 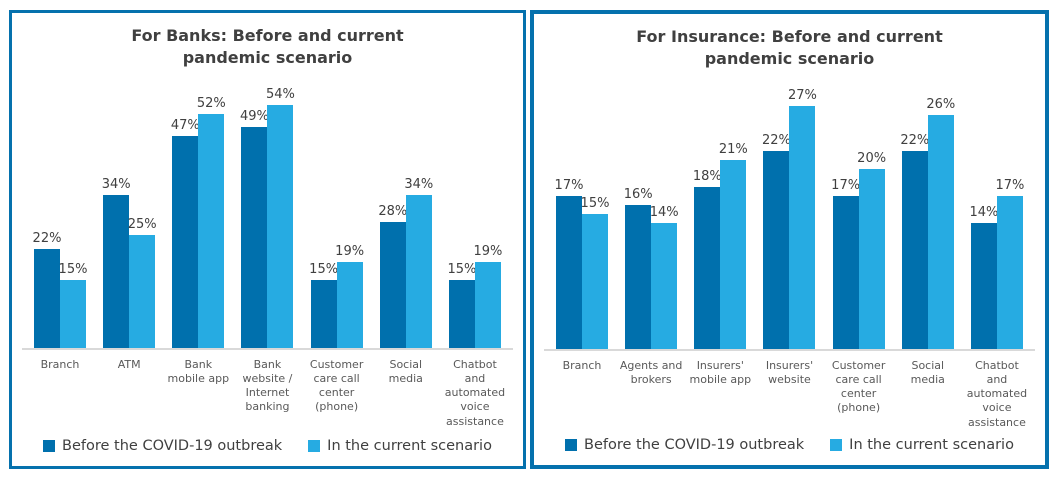 I want to click on bar-group: 14% 17%, so click(x=997, y=264).